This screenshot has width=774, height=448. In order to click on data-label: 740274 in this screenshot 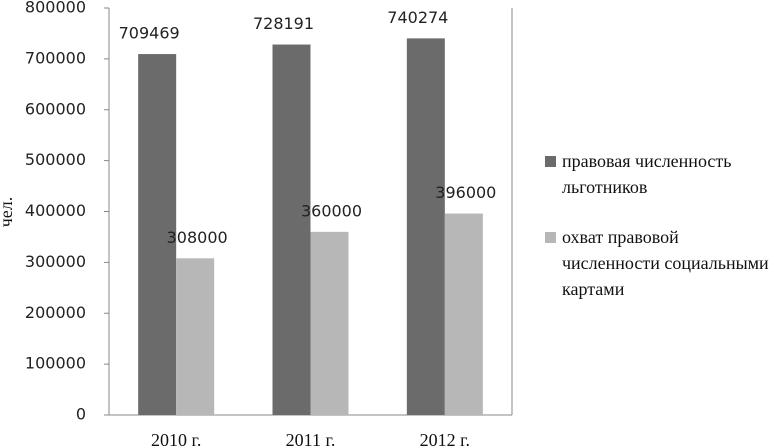, I will do `click(417, 17)`.